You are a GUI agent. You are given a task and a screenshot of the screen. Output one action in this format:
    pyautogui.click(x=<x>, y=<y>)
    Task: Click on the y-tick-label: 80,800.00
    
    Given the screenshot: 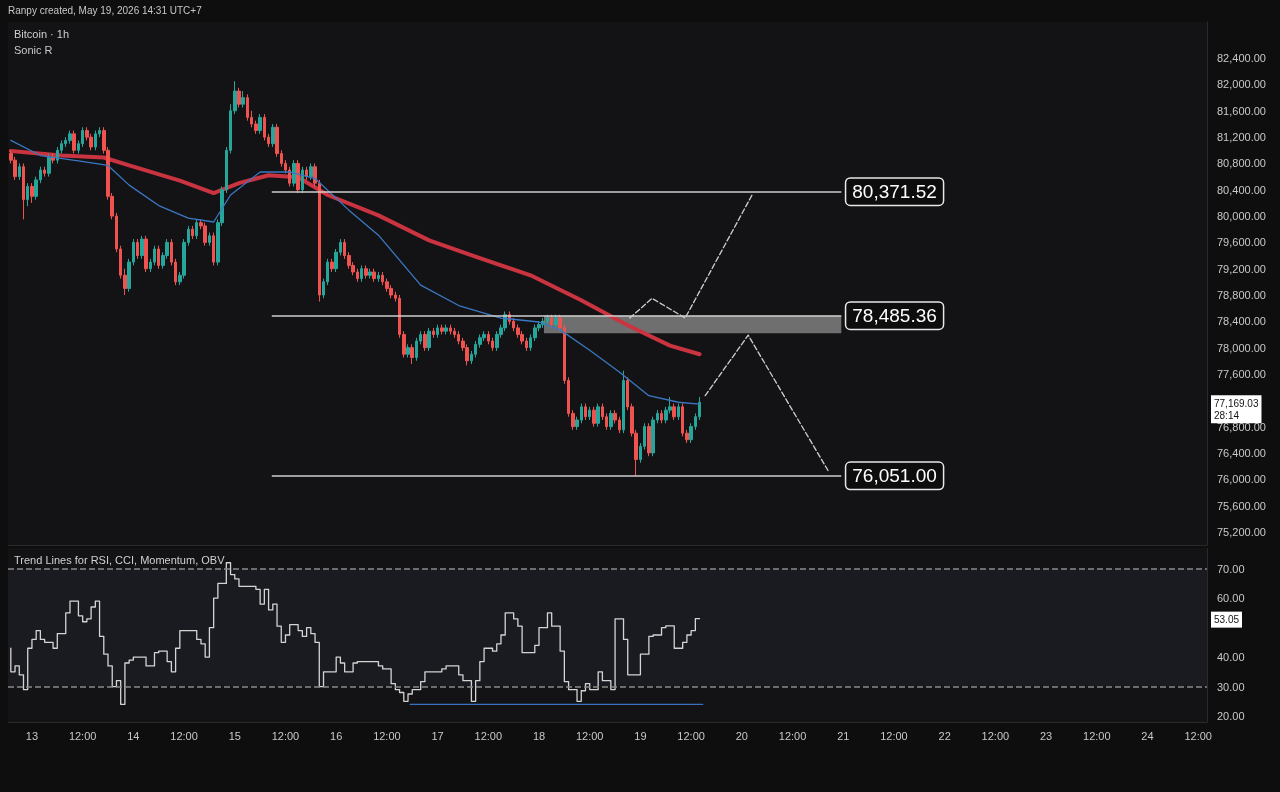 What is the action you would take?
    pyautogui.click(x=1241, y=163)
    